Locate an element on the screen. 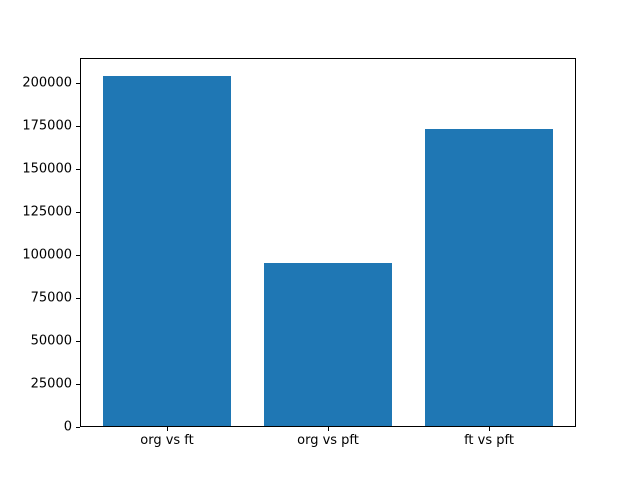 This screenshot has width=640, height=480. y-tick-label: 75000 is located at coordinates (51, 298).